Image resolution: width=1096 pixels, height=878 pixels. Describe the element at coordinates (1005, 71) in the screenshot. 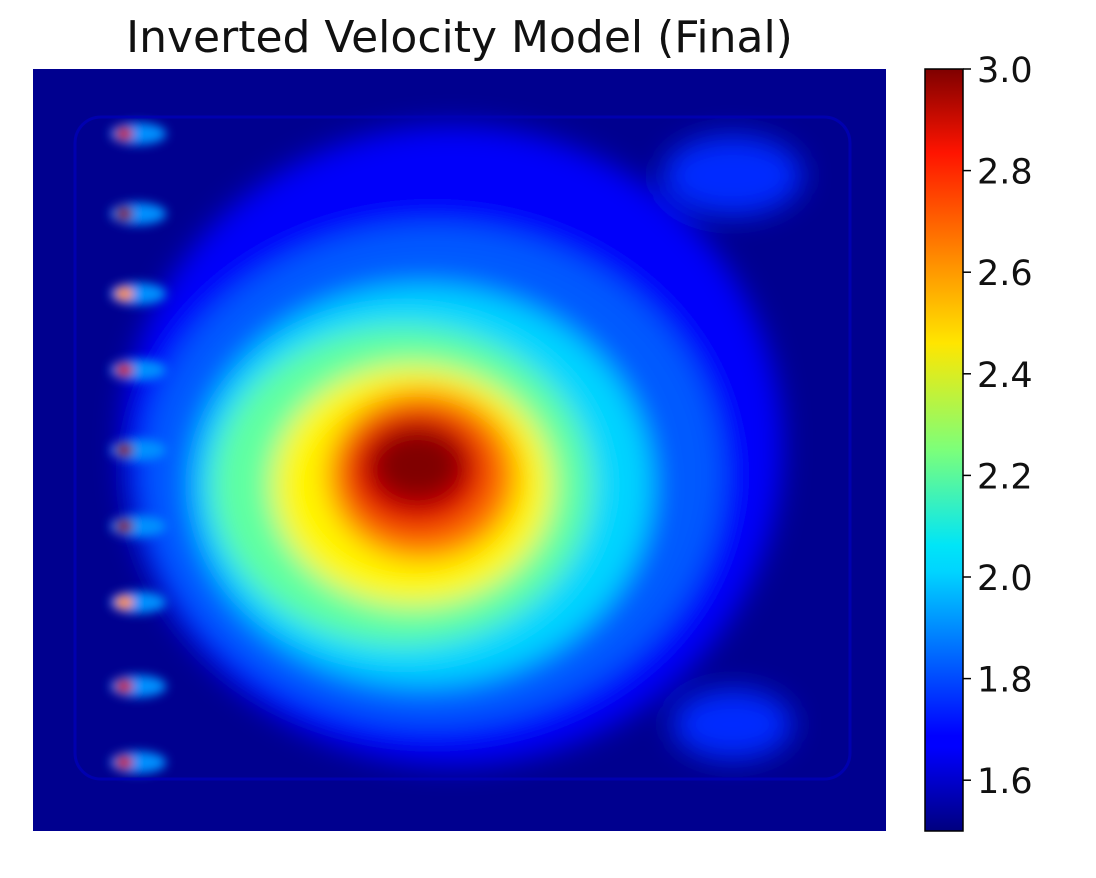

I see `colorbar-tick-label: 3.0` at that location.